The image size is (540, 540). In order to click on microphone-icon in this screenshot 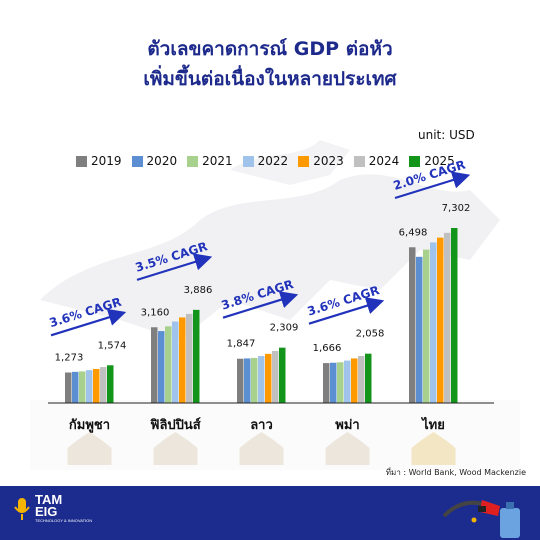, I will do `click(22, 509)`.